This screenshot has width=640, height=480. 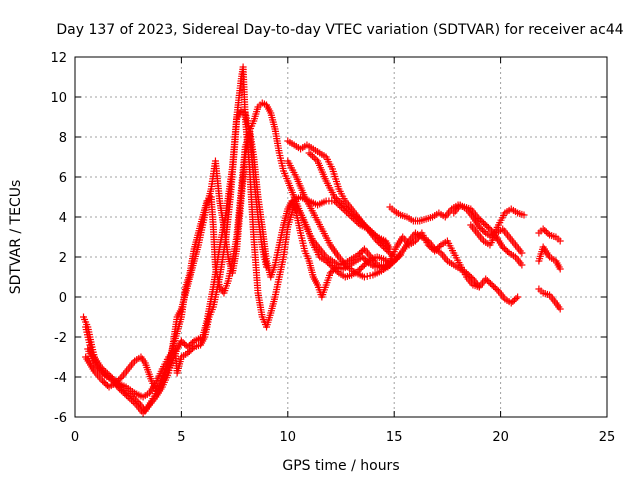 I want to click on y-tick-label: 10, so click(x=58, y=98).